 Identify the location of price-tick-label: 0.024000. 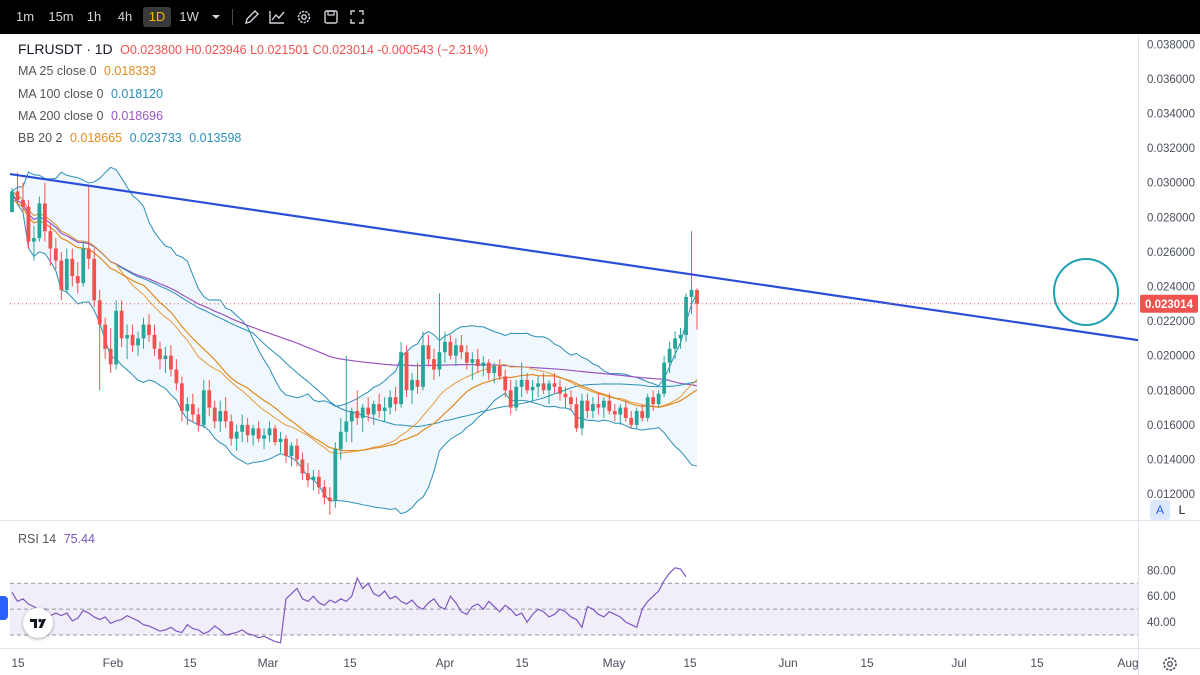
(1171, 288).